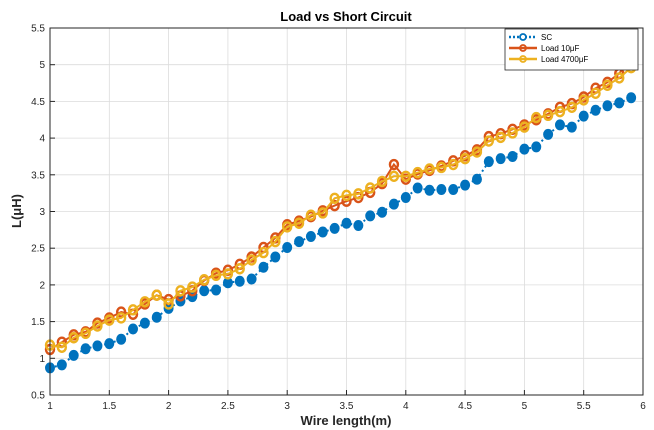  I want to click on x-tick-label: 3, so click(287, 406).